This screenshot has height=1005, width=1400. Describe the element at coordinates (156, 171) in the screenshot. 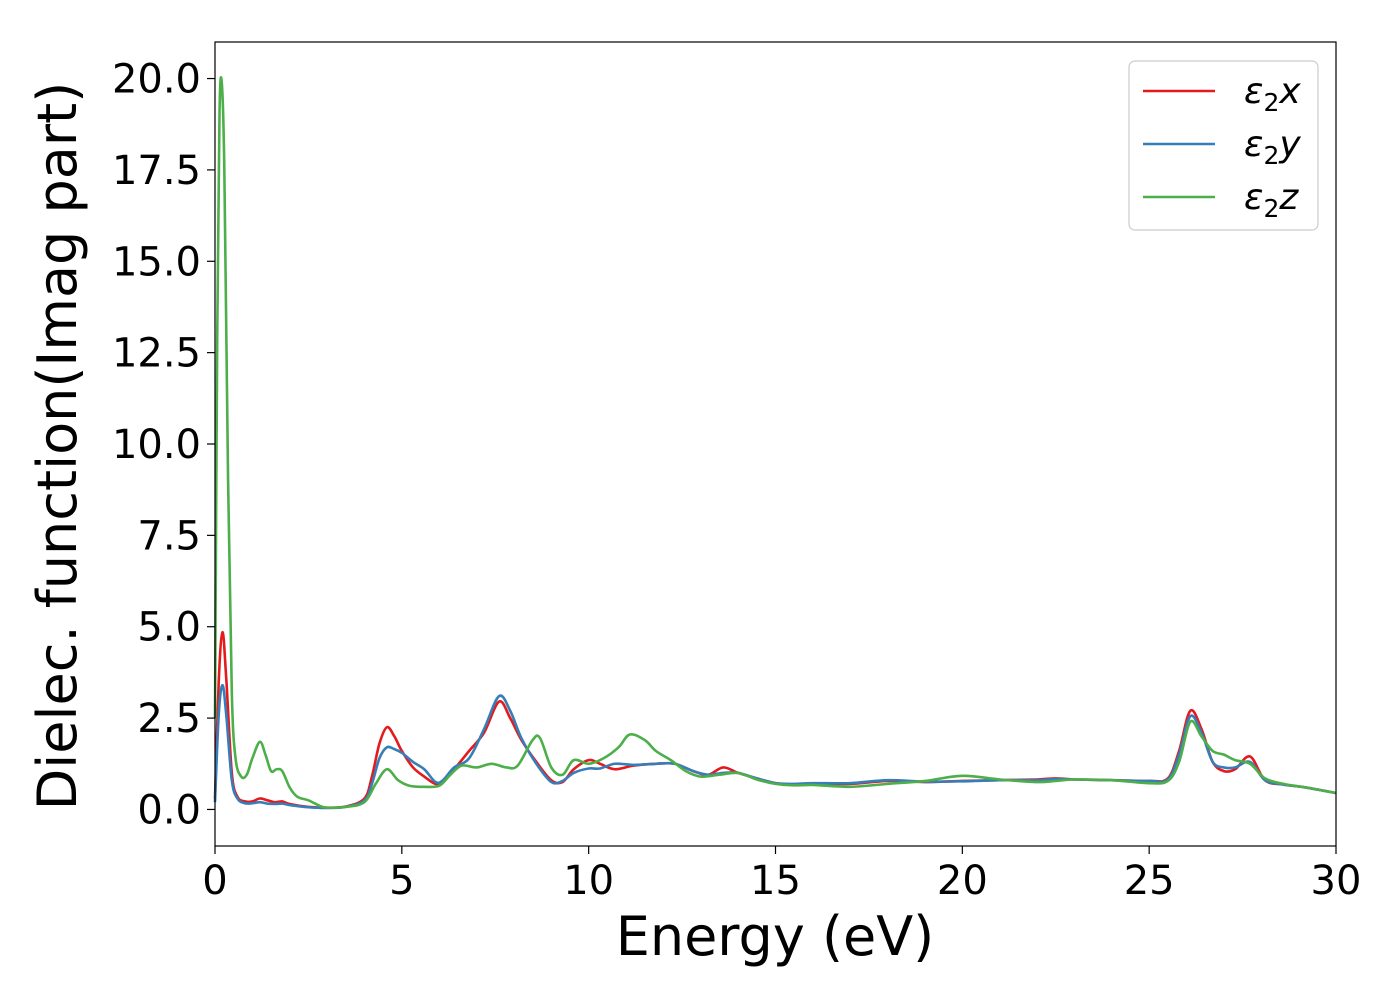

I see `y-tick-label: 17.5` at that location.